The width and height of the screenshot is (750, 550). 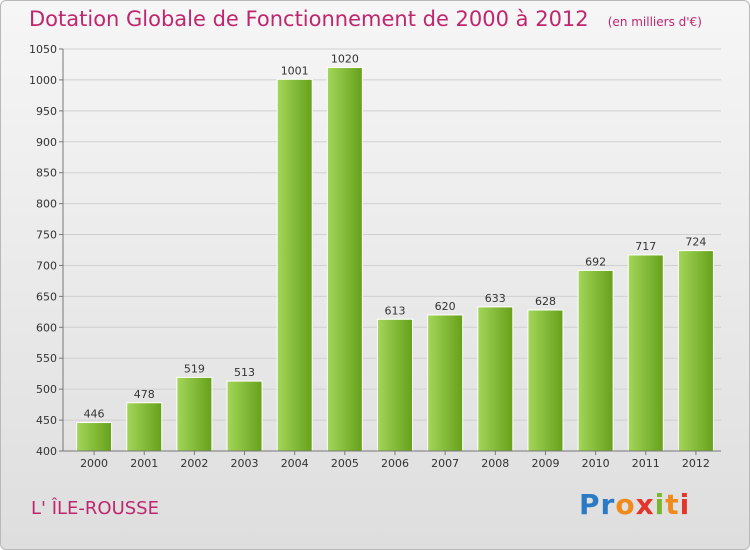 I want to click on bar-2003, so click(x=244, y=416).